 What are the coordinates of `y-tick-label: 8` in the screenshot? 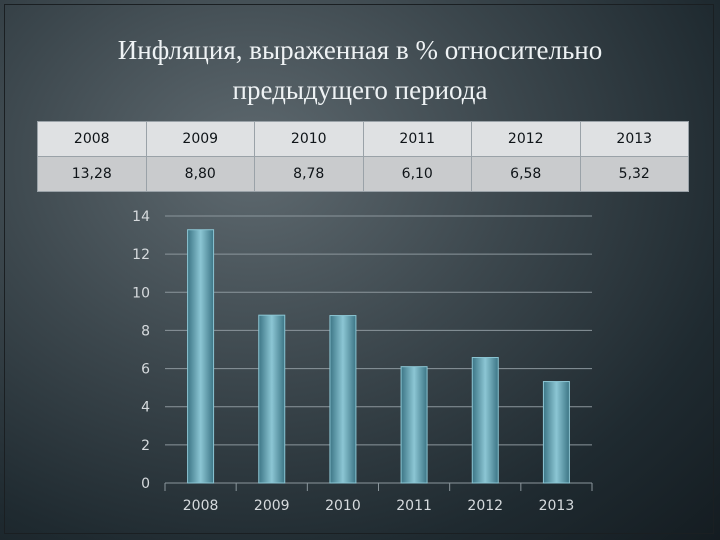 It's located at (145, 331).